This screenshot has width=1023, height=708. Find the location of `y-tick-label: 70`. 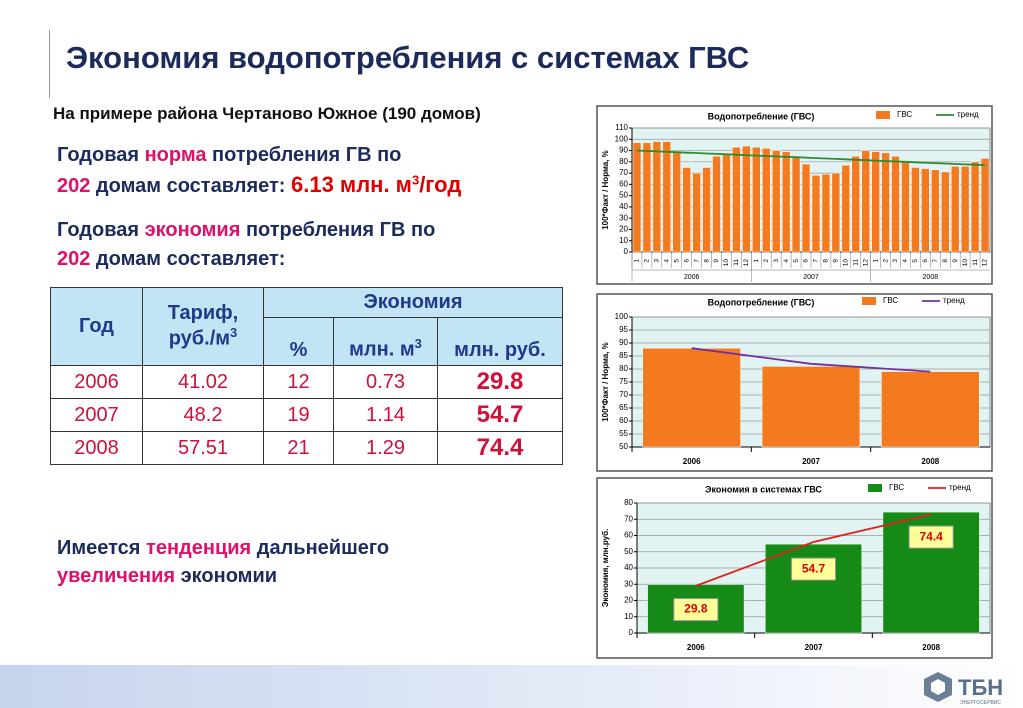

y-tick-label: 70 is located at coordinates (623, 394).